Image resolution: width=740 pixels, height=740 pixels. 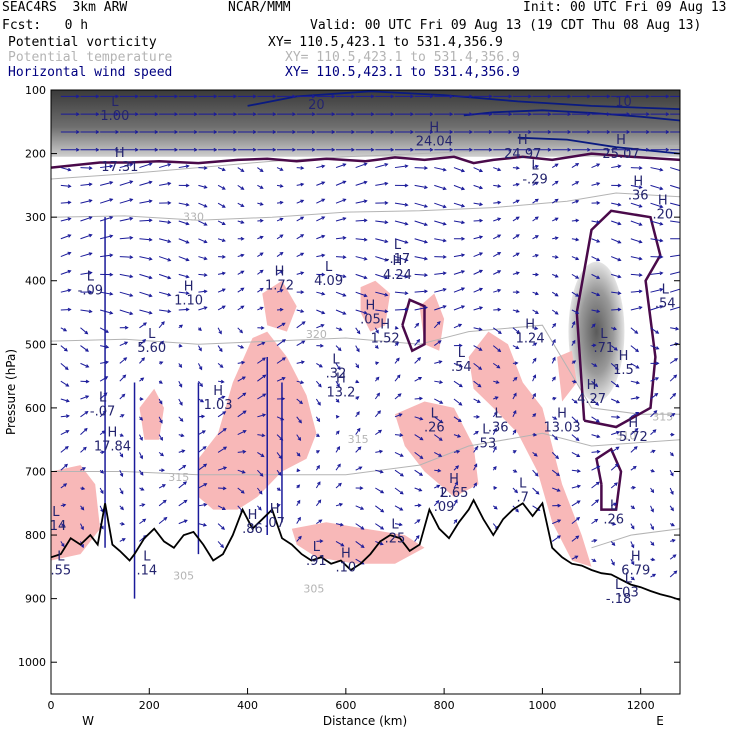 What do you see at coordinates (193, 216) in the screenshot?
I see `theta-label: 330` at bounding box center [193, 216].